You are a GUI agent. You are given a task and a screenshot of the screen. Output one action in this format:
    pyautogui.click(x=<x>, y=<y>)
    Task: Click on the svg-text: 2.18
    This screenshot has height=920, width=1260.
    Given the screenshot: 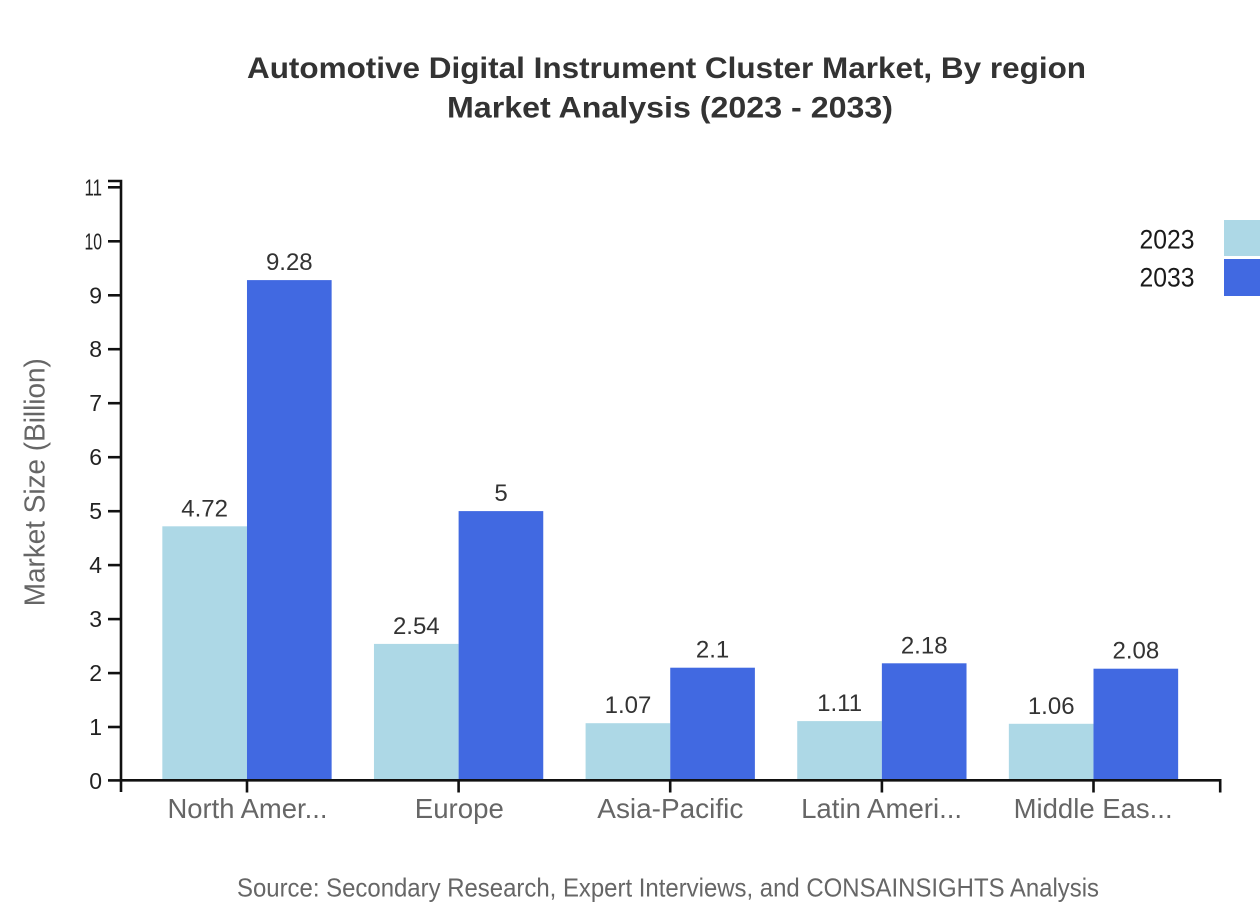 What is the action you would take?
    pyautogui.click(x=924, y=645)
    